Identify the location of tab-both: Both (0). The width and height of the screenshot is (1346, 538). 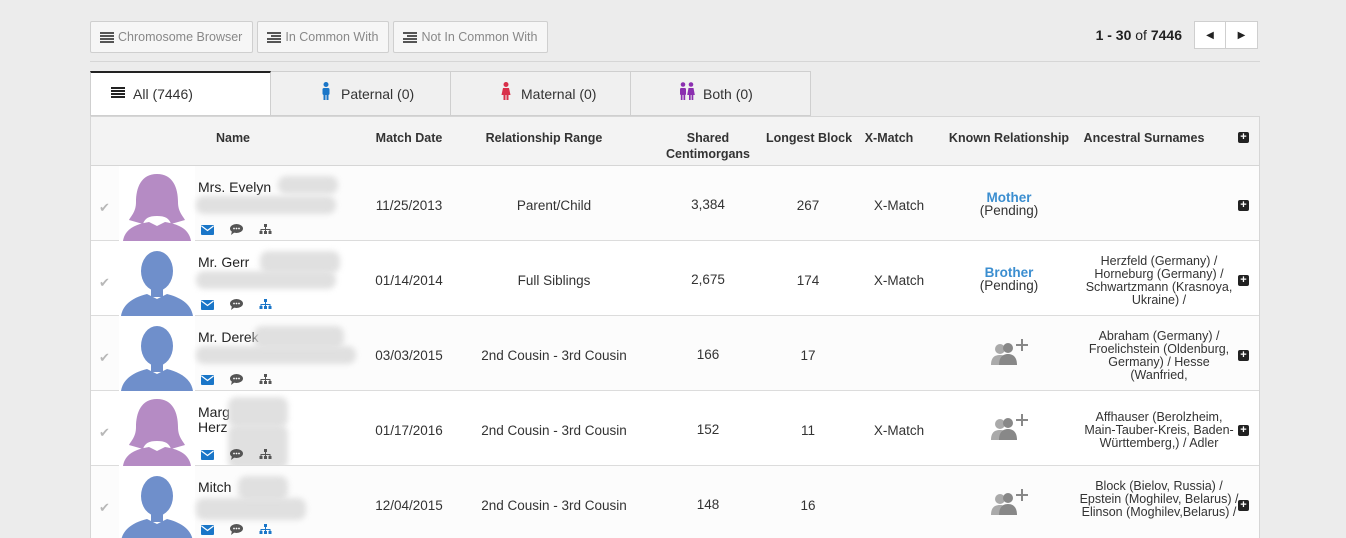
(721, 93).